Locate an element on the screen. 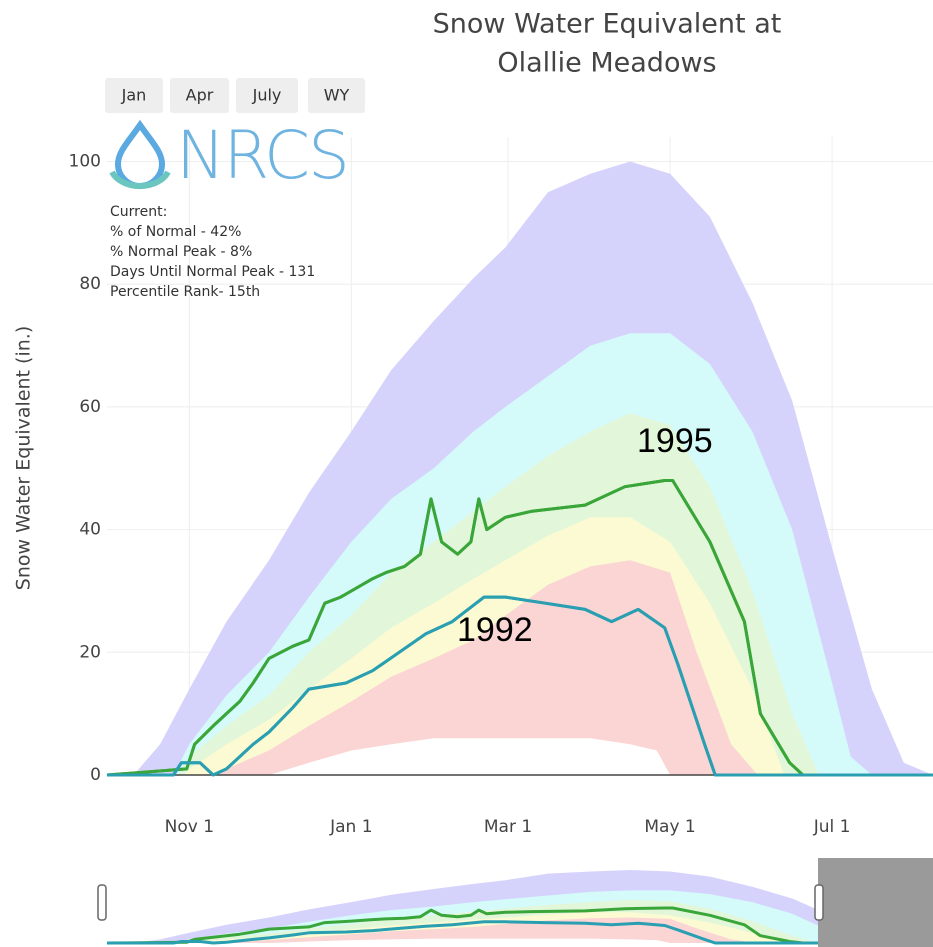 This screenshot has height=947, width=933. chart-title: Snow Water Equivalent at is located at coordinates (607, 24).